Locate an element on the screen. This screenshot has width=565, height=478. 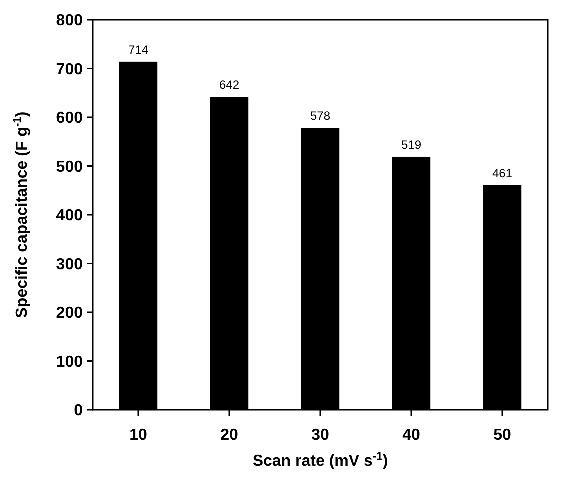
x-tick-label: 20 is located at coordinates (229, 435).